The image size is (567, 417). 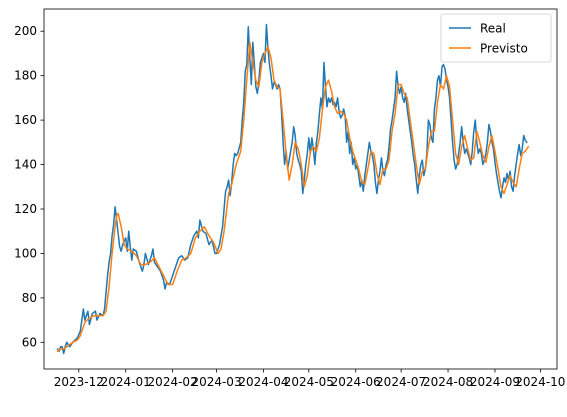 What do you see at coordinates (29, 298) in the screenshot?
I see `y-tick-label: 80` at bounding box center [29, 298].